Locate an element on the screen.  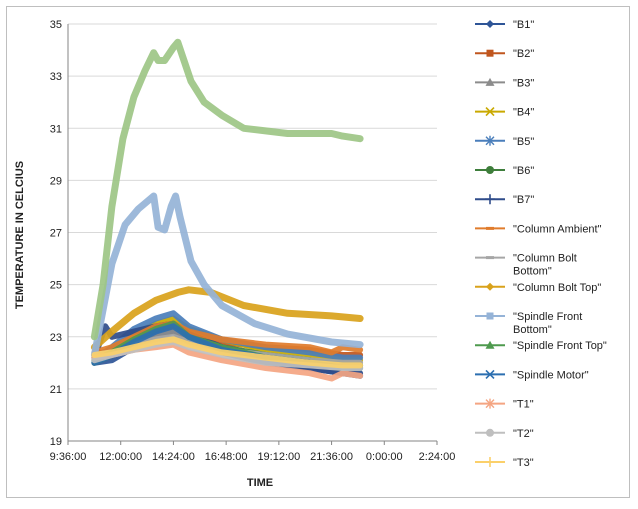
legend-label: "B2" is located at coordinates (523, 54).